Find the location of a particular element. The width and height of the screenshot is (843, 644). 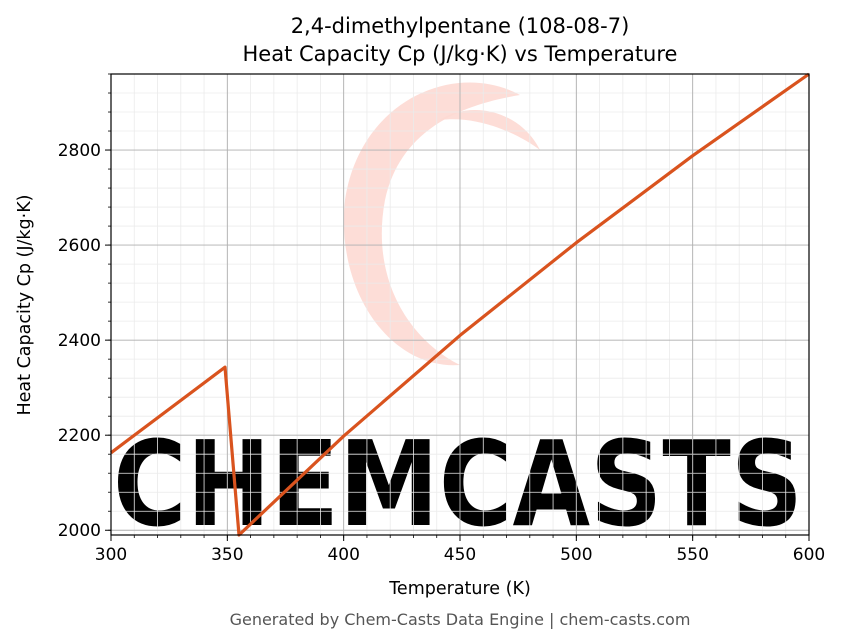

x-tick-label: 350 is located at coordinates (227, 555).